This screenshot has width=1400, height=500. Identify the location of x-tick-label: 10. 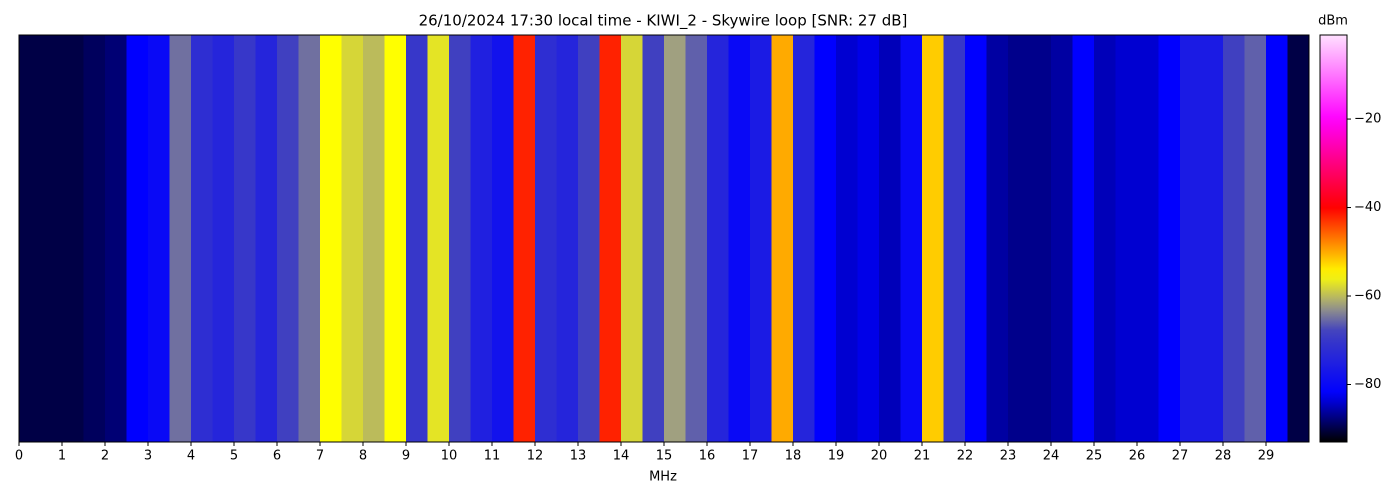
(449, 456).